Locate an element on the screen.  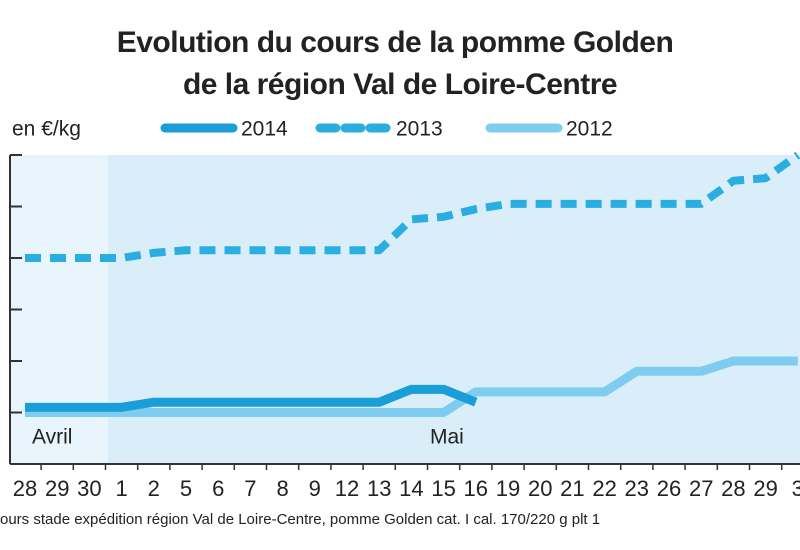
legend-label: 2012 is located at coordinates (589, 129).